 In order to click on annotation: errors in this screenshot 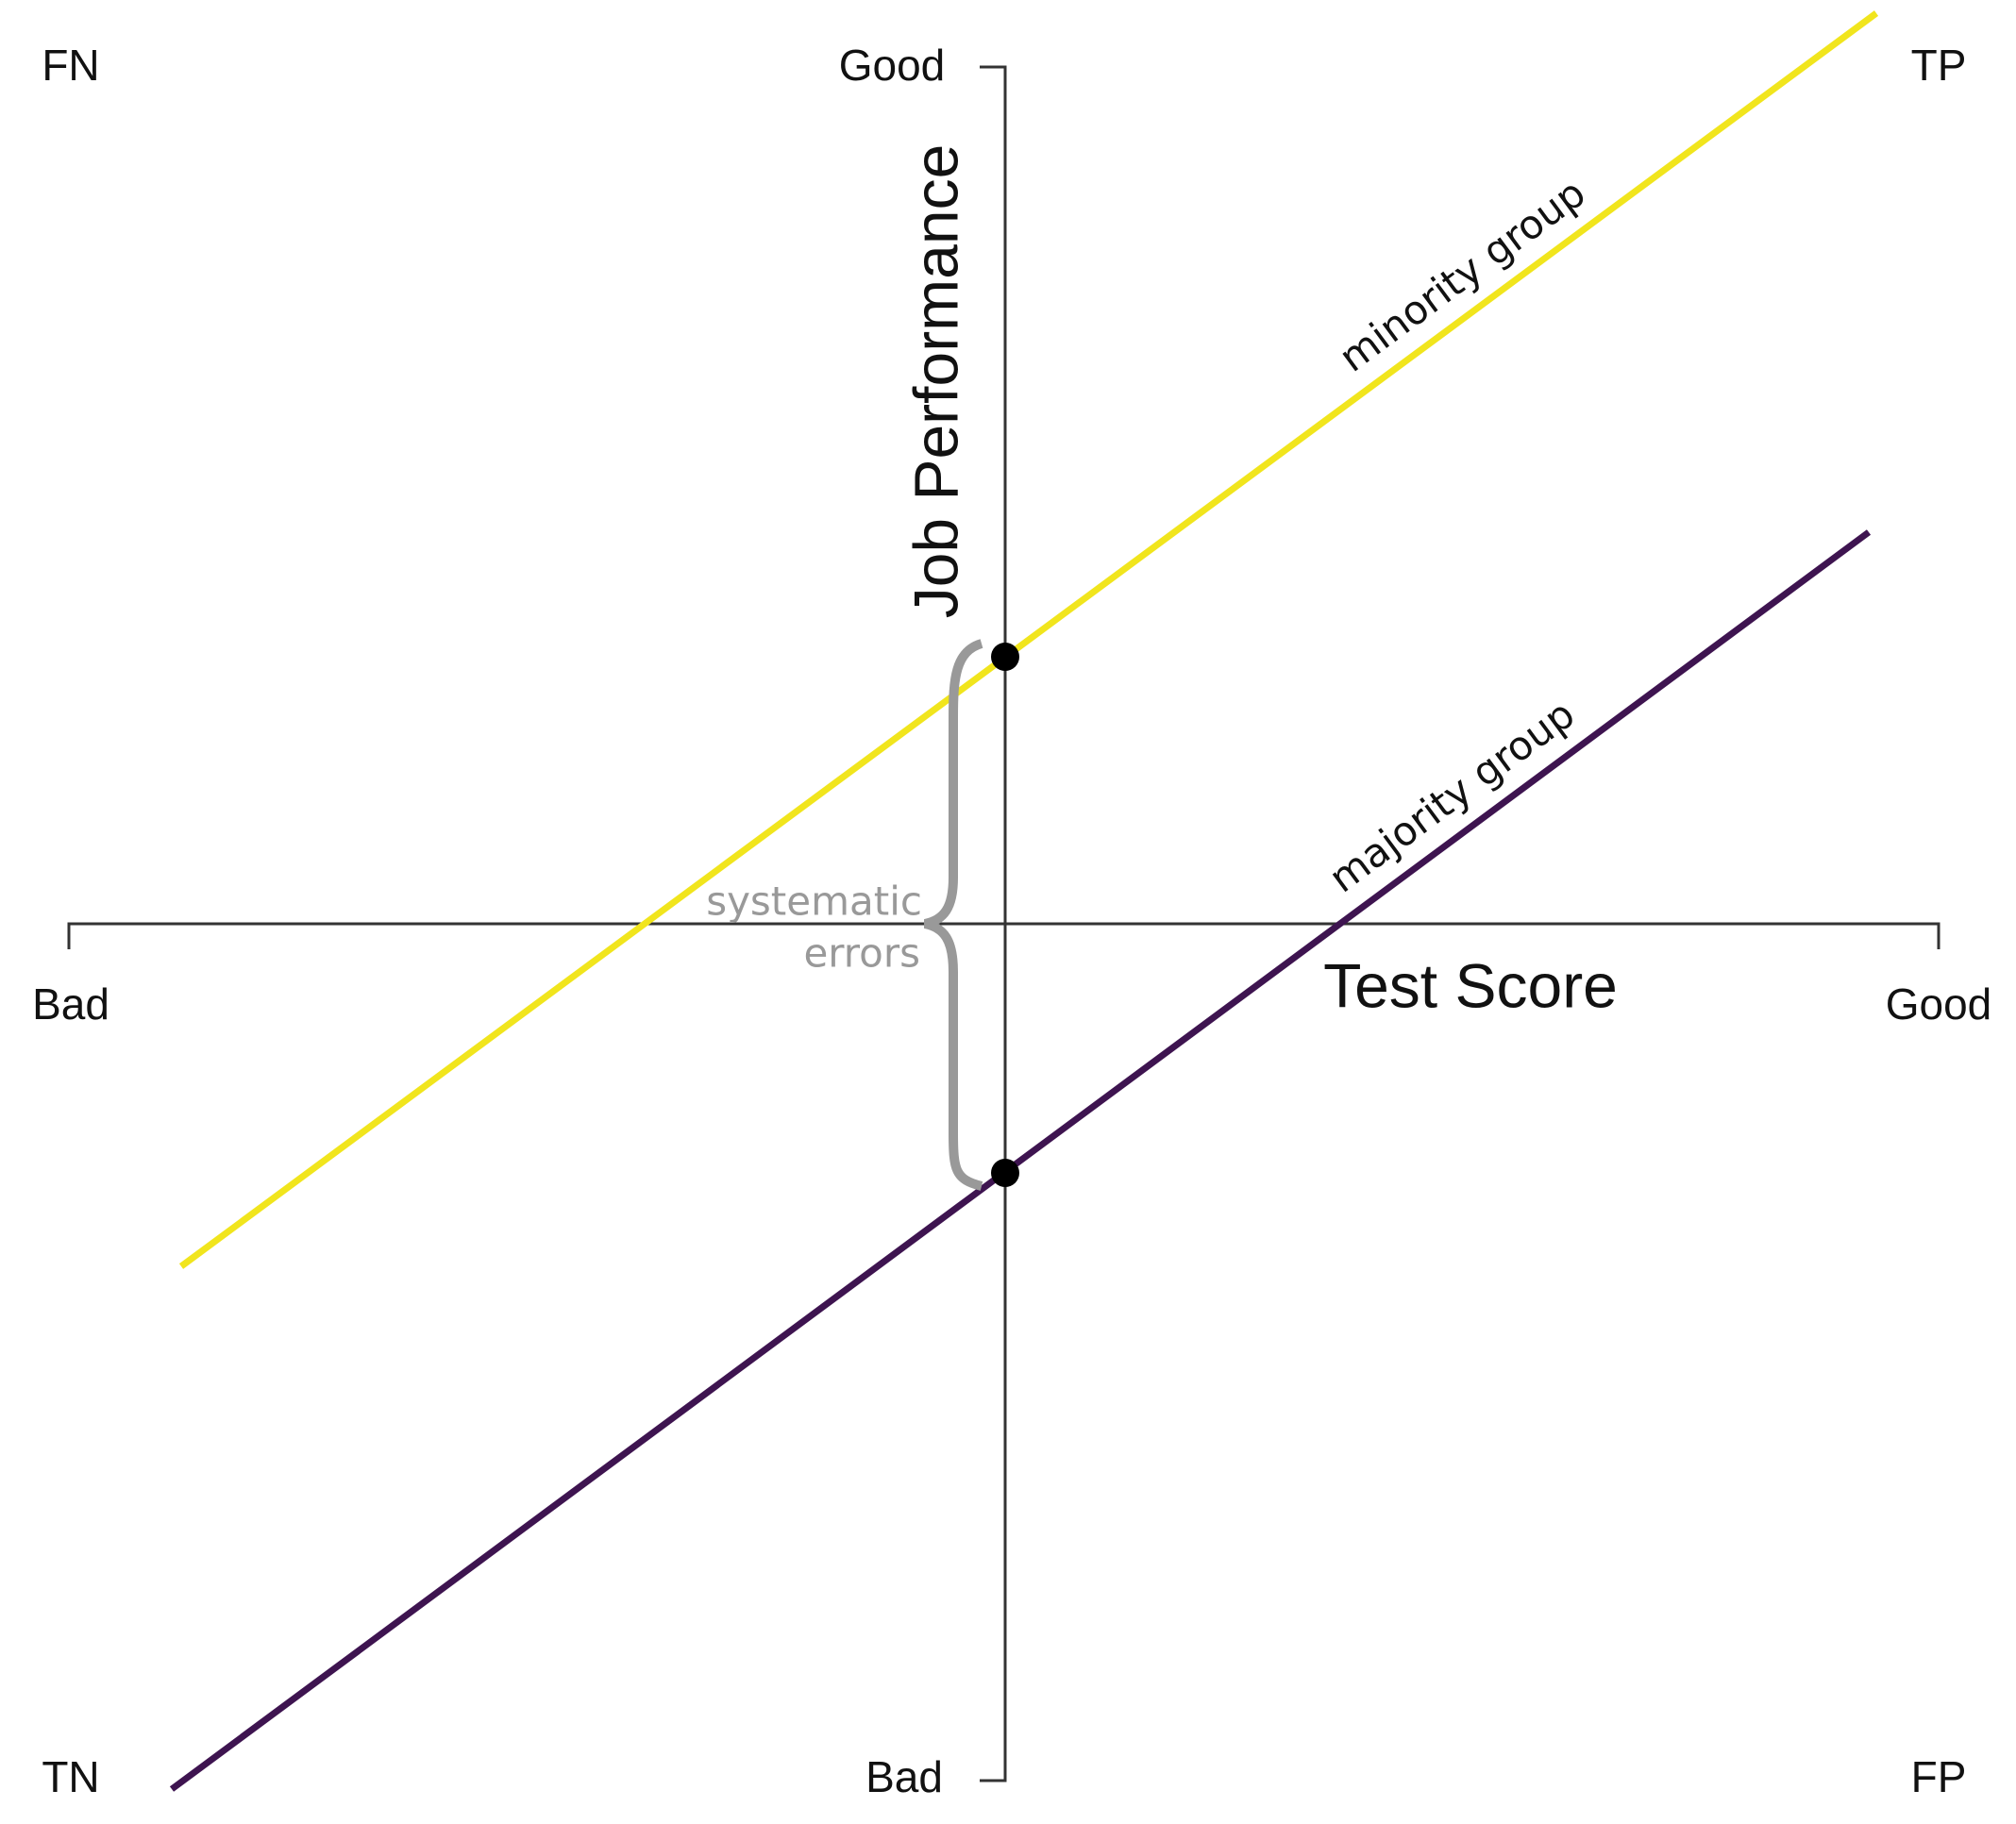, I will do `click(861, 953)`.